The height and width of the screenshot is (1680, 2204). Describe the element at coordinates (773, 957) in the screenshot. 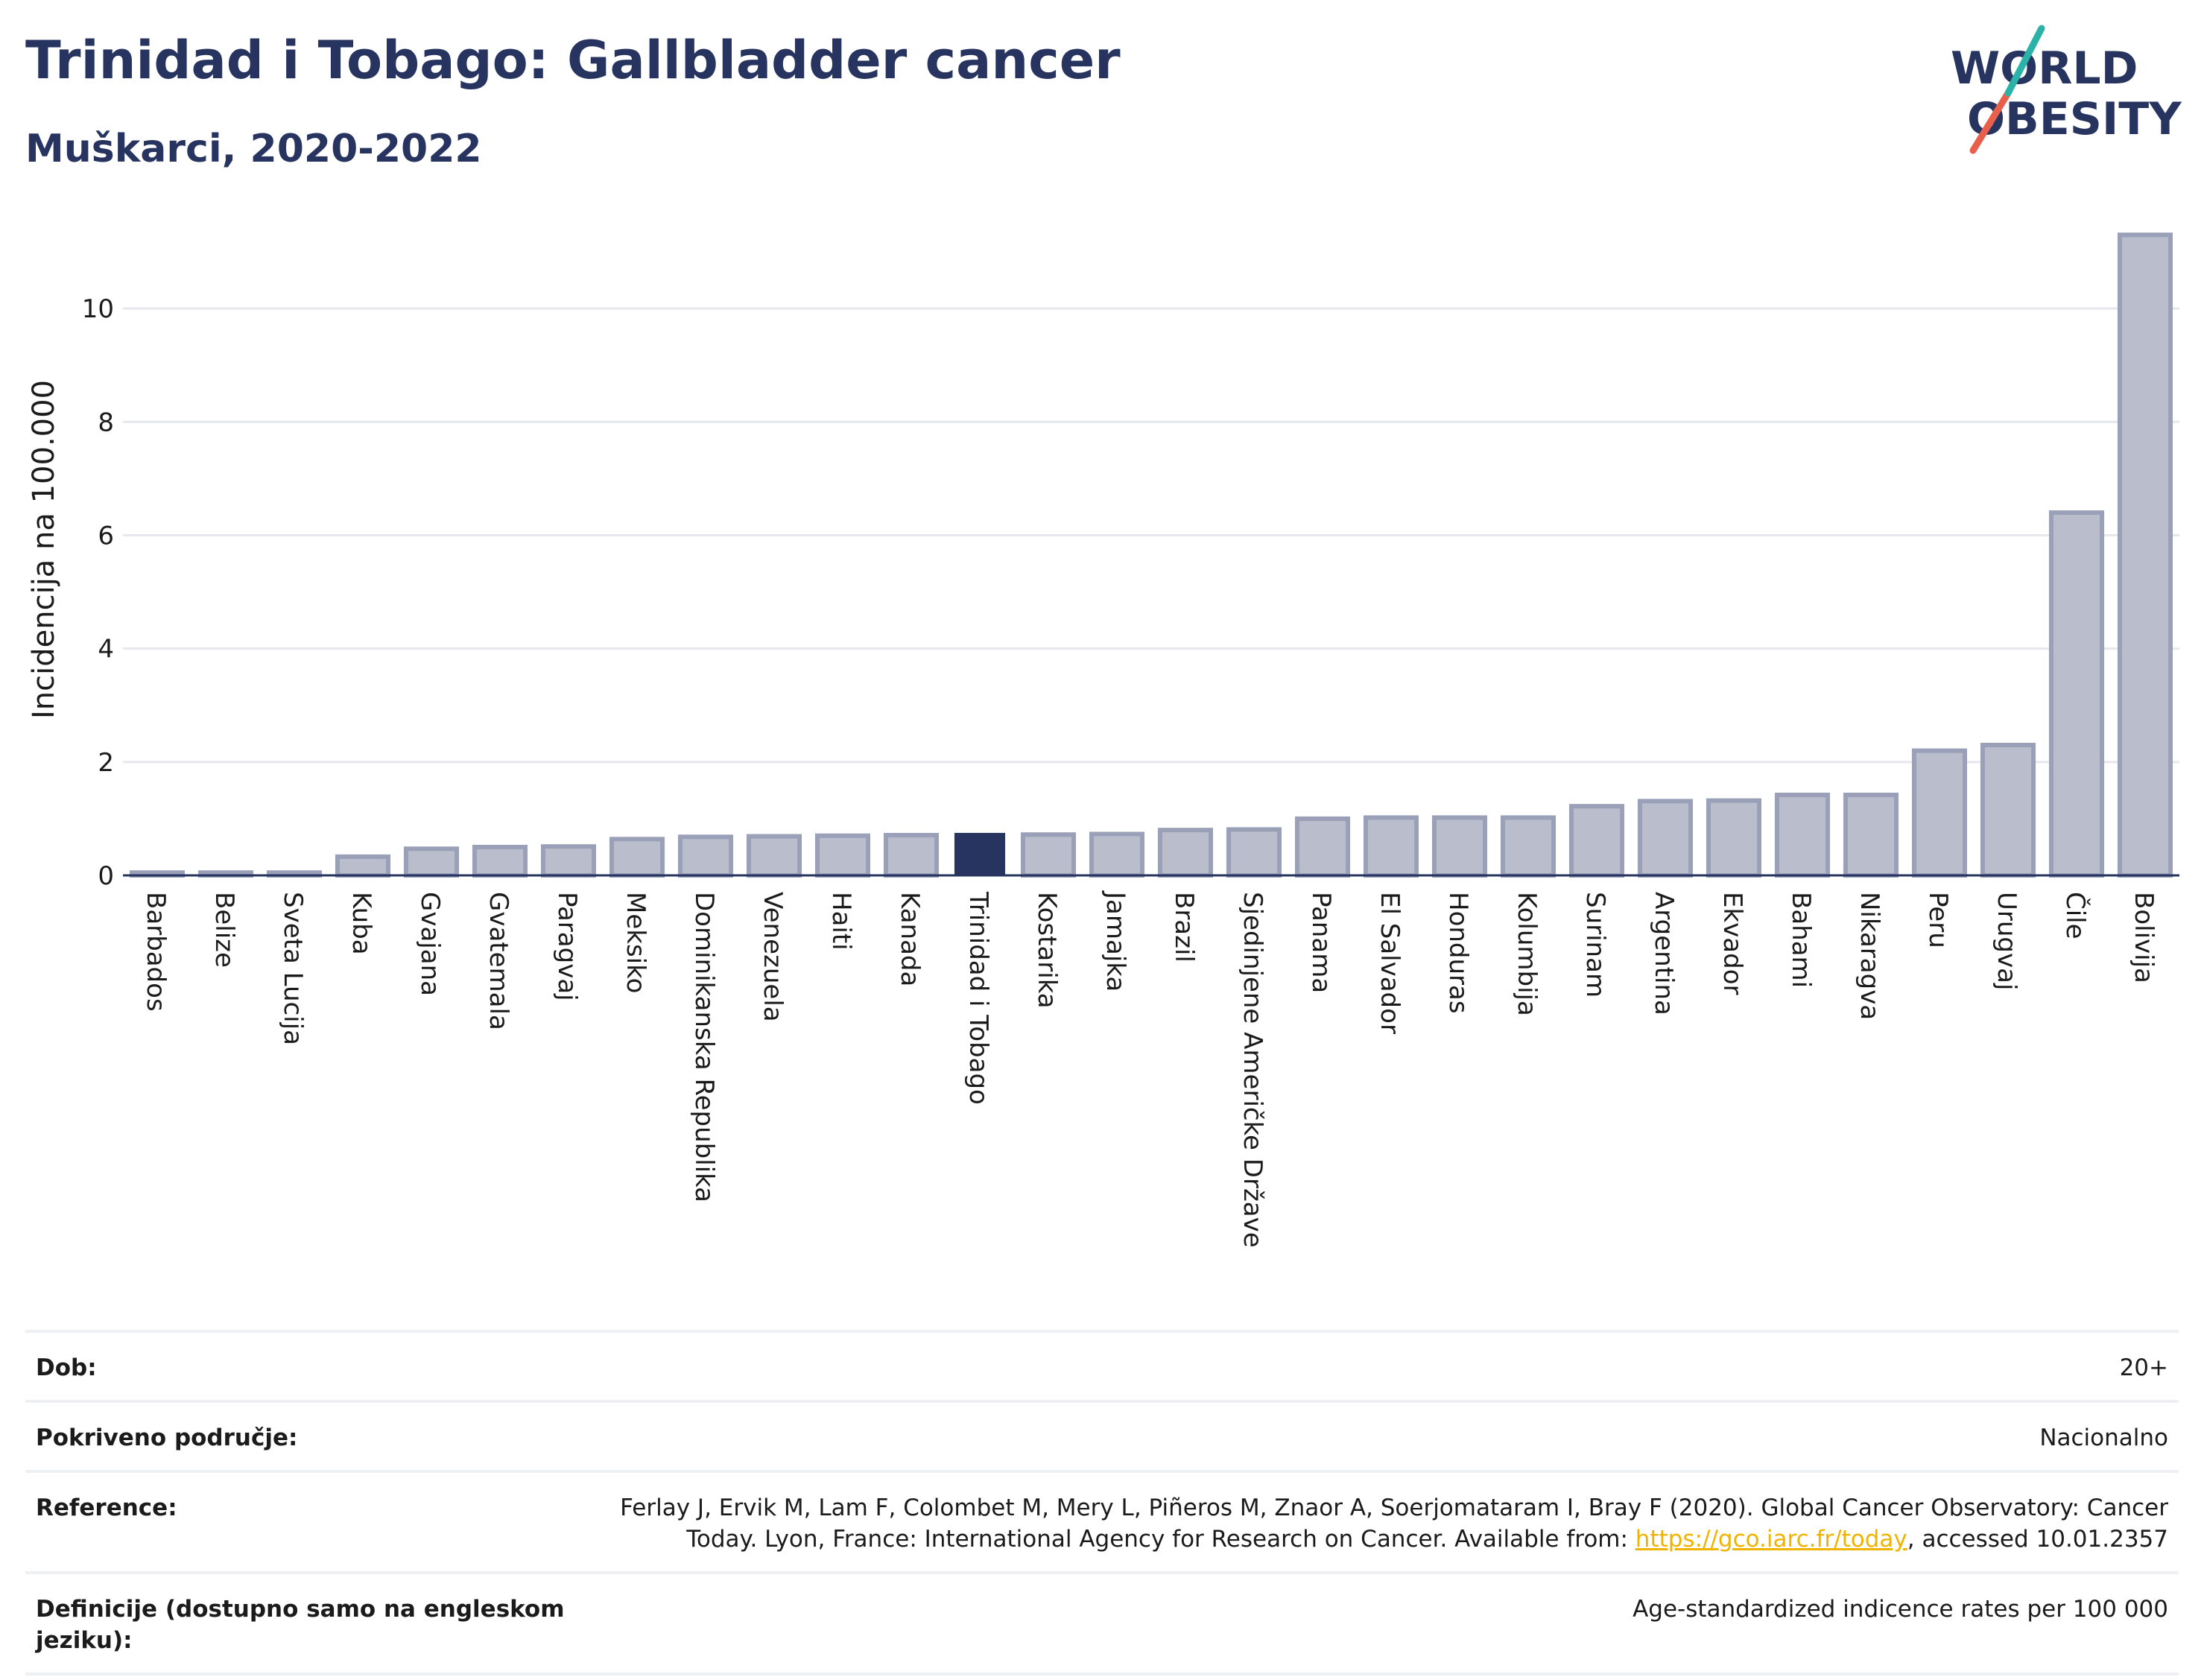

I see `x-tick-label: Venezuela` at that location.